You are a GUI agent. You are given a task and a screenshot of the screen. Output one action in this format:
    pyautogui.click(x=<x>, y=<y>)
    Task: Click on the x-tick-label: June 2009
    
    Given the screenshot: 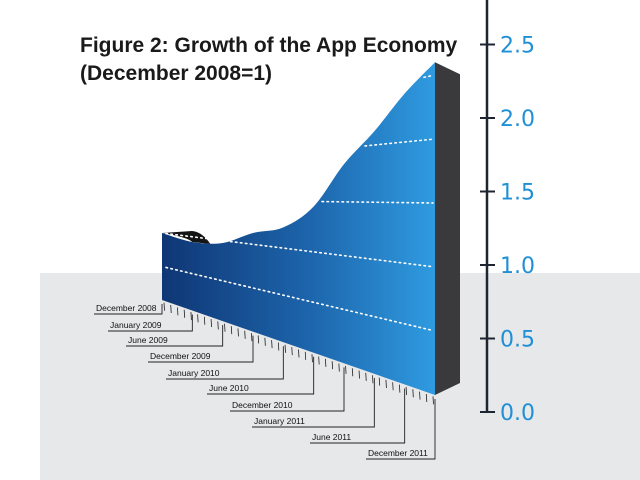 What is the action you would take?
    pyautogui.click(x=148, y=340)
    